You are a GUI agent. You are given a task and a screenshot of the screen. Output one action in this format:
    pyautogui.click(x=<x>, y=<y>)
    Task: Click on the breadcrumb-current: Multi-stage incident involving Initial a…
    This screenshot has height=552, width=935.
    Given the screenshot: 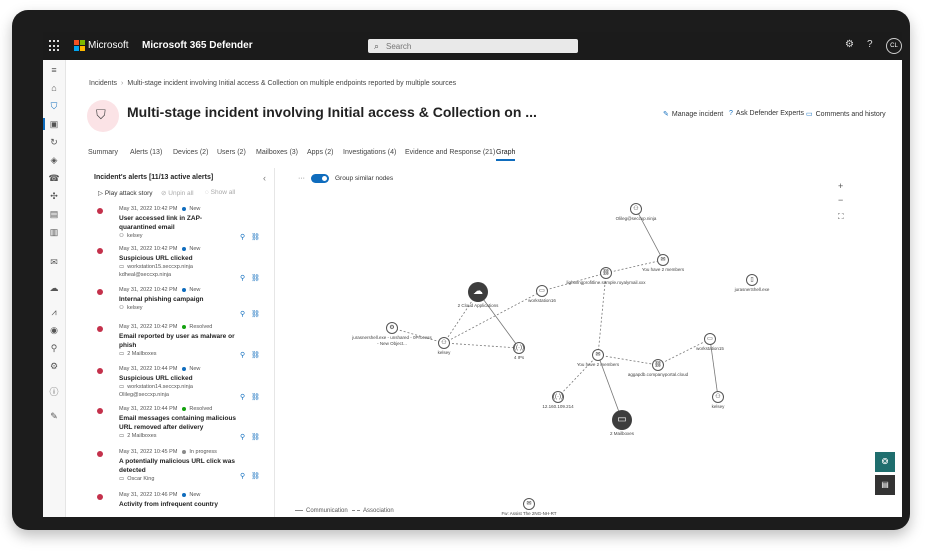 What is the action you would take?
    pyautogui.click(x=292, y=83)
    